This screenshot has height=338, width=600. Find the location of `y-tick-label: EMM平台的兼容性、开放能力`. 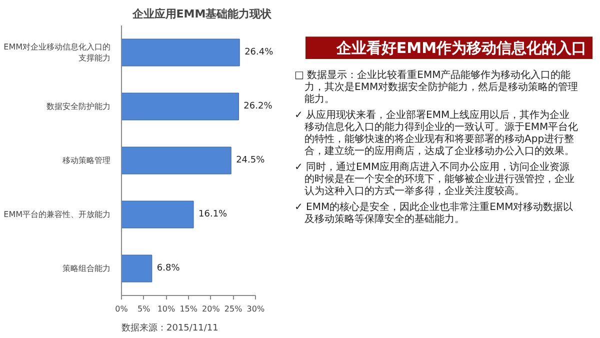

y-tick-label: EMM平台的兼容性、开放能力 is located at coordinates (57, 214).